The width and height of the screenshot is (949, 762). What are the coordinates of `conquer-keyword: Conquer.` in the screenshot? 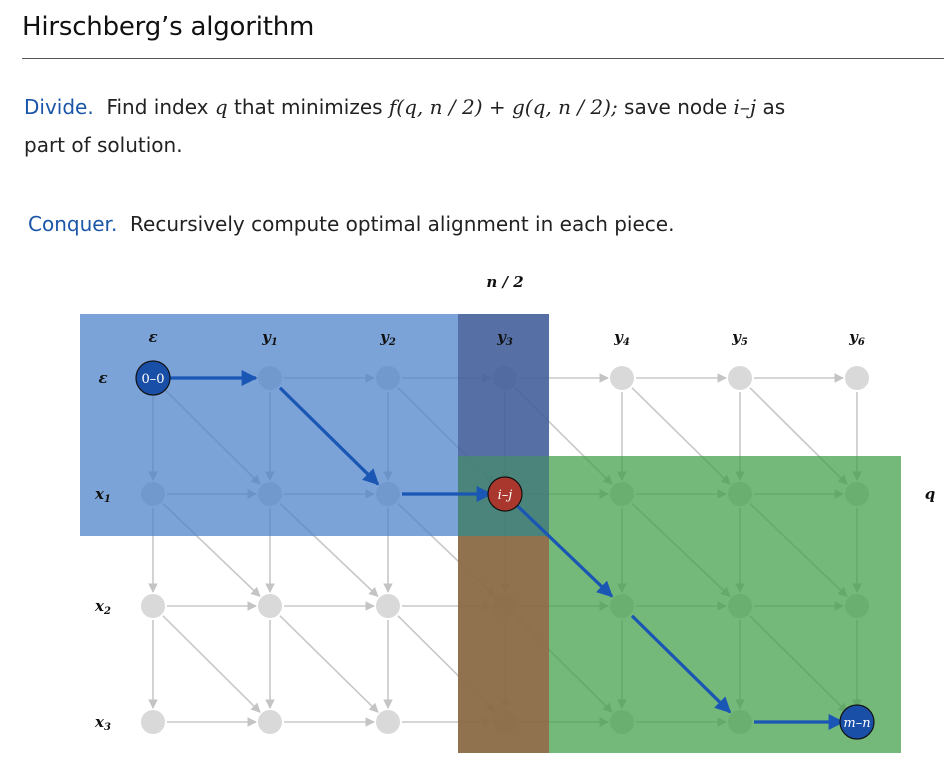 It's located at (73, 224).